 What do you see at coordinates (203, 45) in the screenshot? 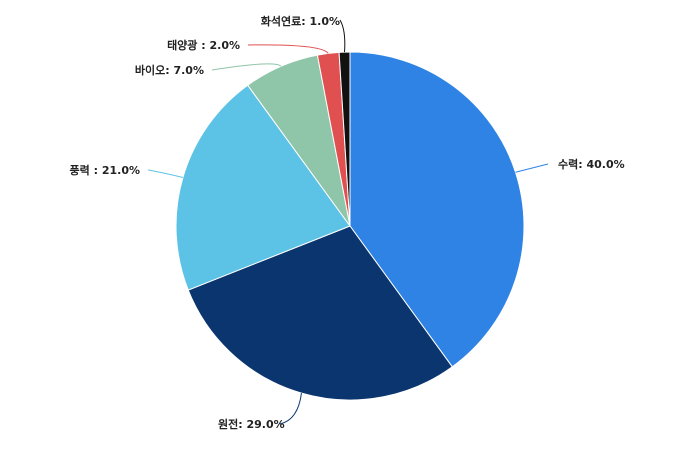
I see `slice-label-5: 태양광 : 2.0%` at bounding box center [203, 45].